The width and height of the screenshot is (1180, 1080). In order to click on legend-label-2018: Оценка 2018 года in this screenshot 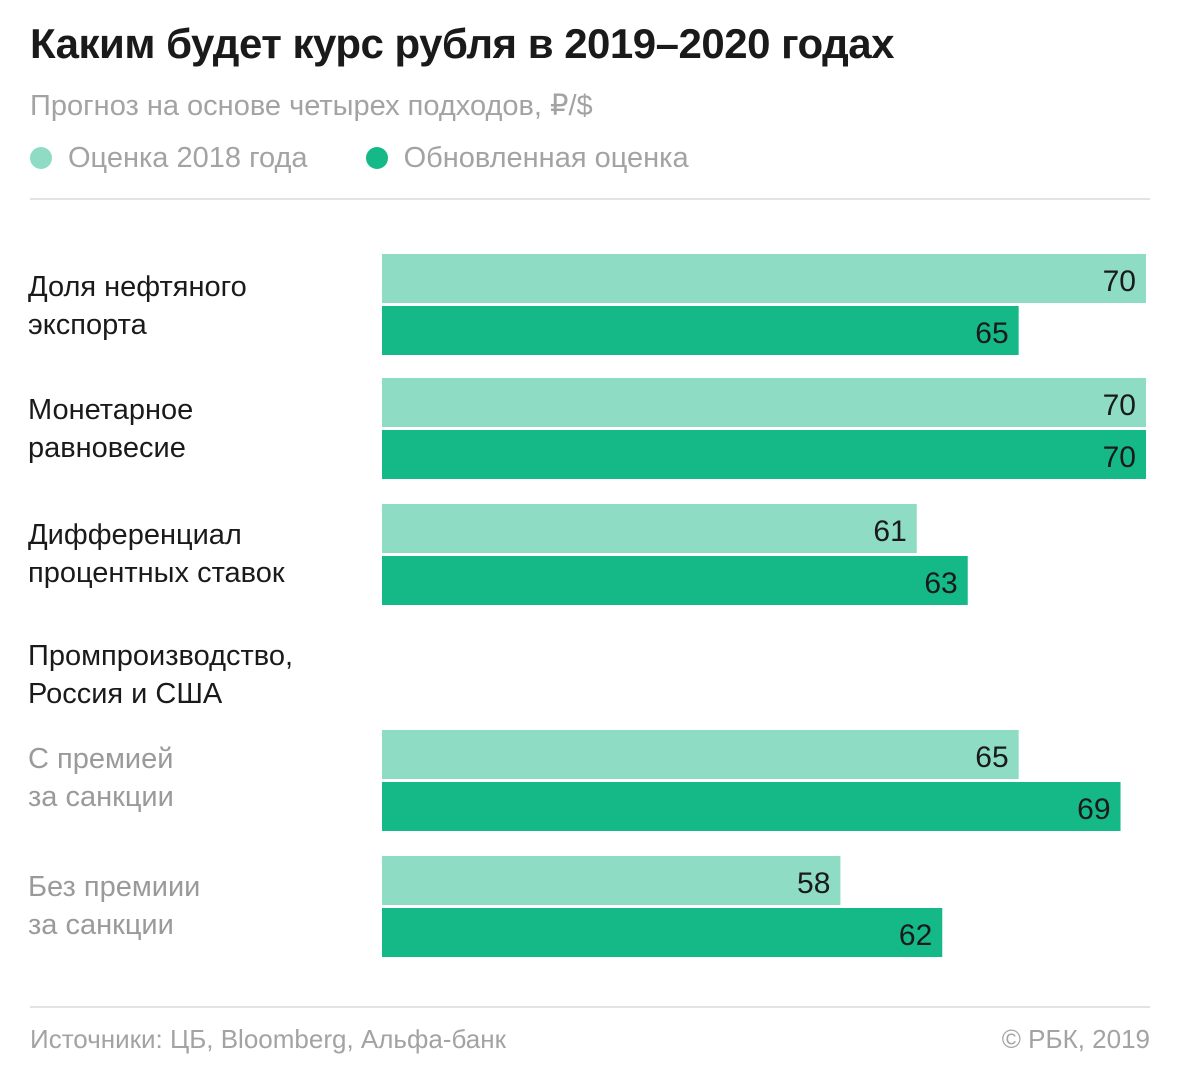, I will do `click(188, 157)`.